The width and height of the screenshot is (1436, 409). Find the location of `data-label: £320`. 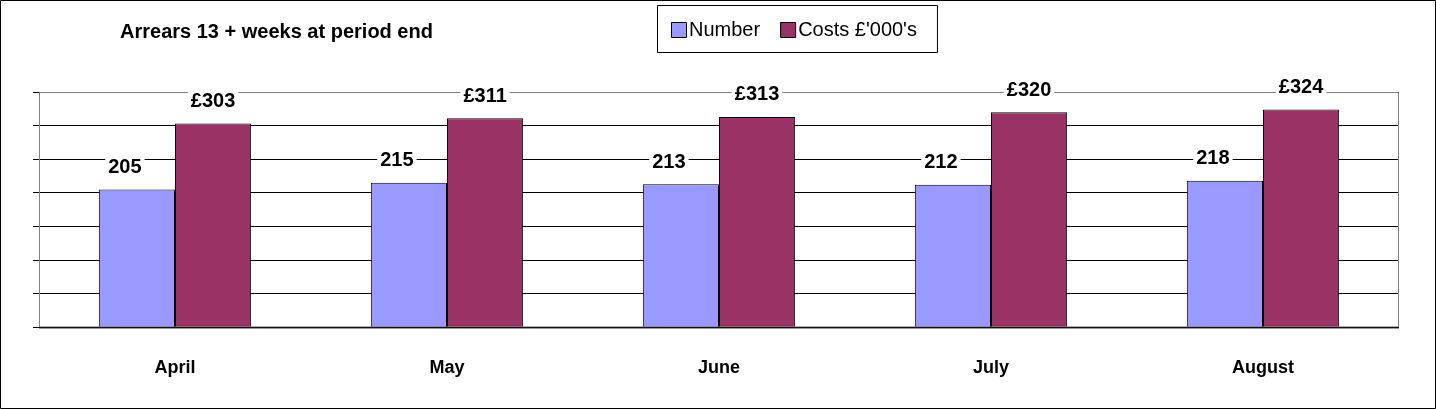

data-label: £320 is located at coordinates (1029, 88).